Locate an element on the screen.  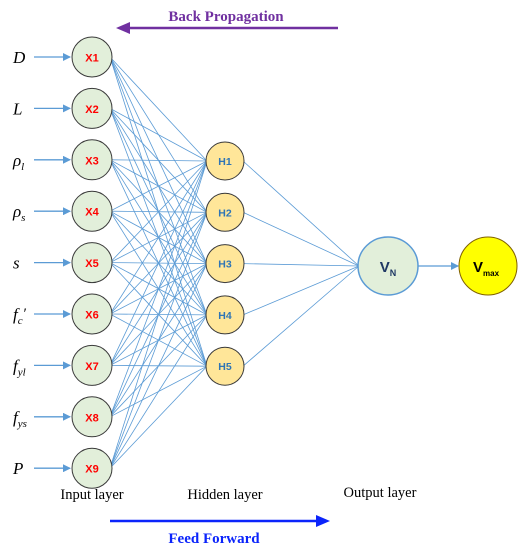
input-variable-label: D is located at coordinates (19, 57).